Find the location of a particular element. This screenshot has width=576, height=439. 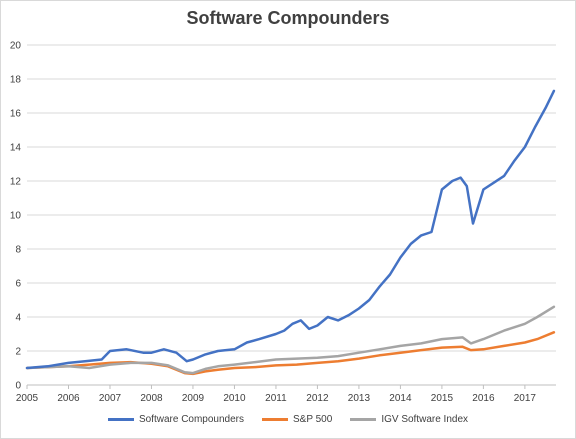

x-tick-label: 2005 is located at coordinates (27, 398).